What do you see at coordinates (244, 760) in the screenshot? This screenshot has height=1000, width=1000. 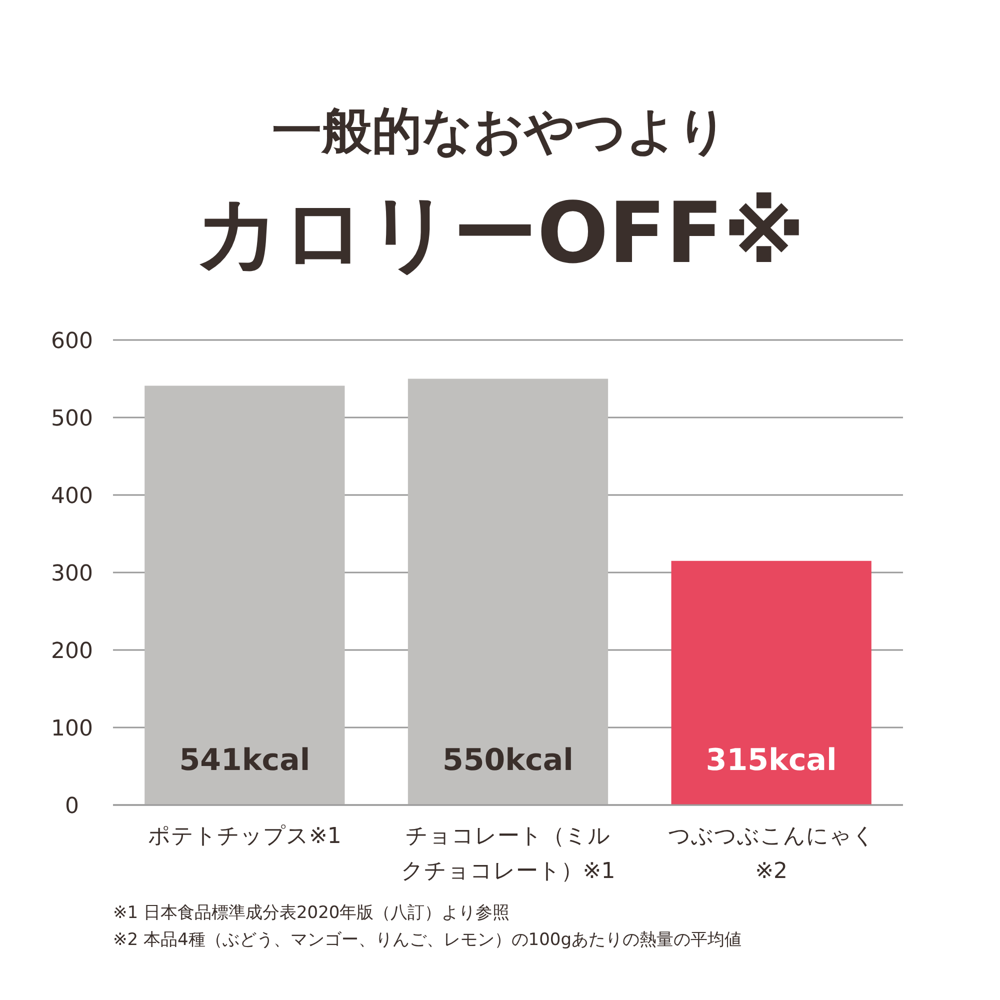 I see `data-label: 541kcal` at bounding box center [244, 760].